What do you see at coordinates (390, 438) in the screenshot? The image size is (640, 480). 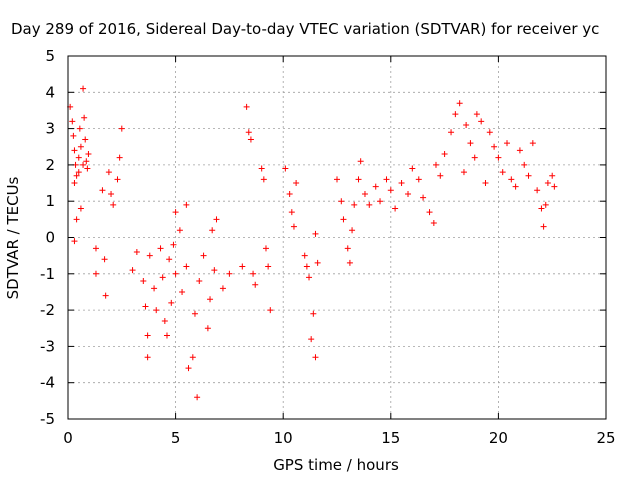 I see `x-tick-label: 15` at bounding box center [390, 438].